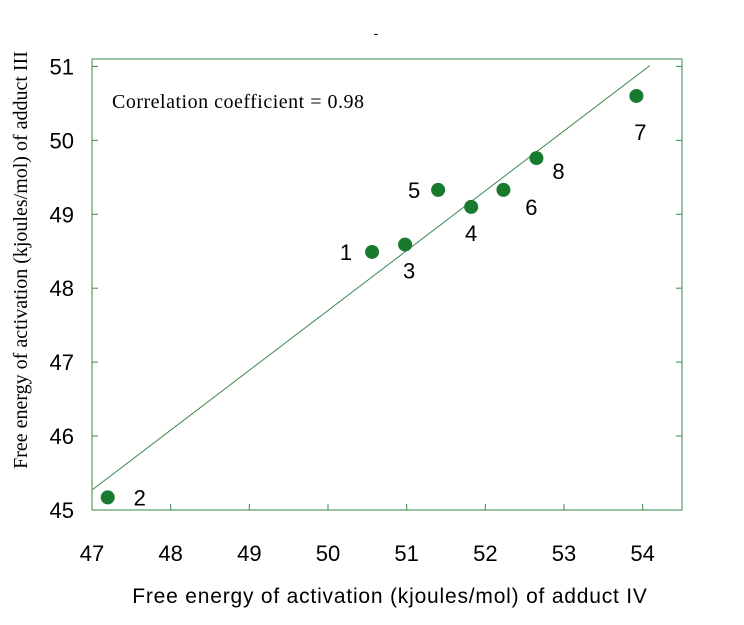 The image size is (744, 625). I want to click on point-label-3: 3, so click(409, 271).